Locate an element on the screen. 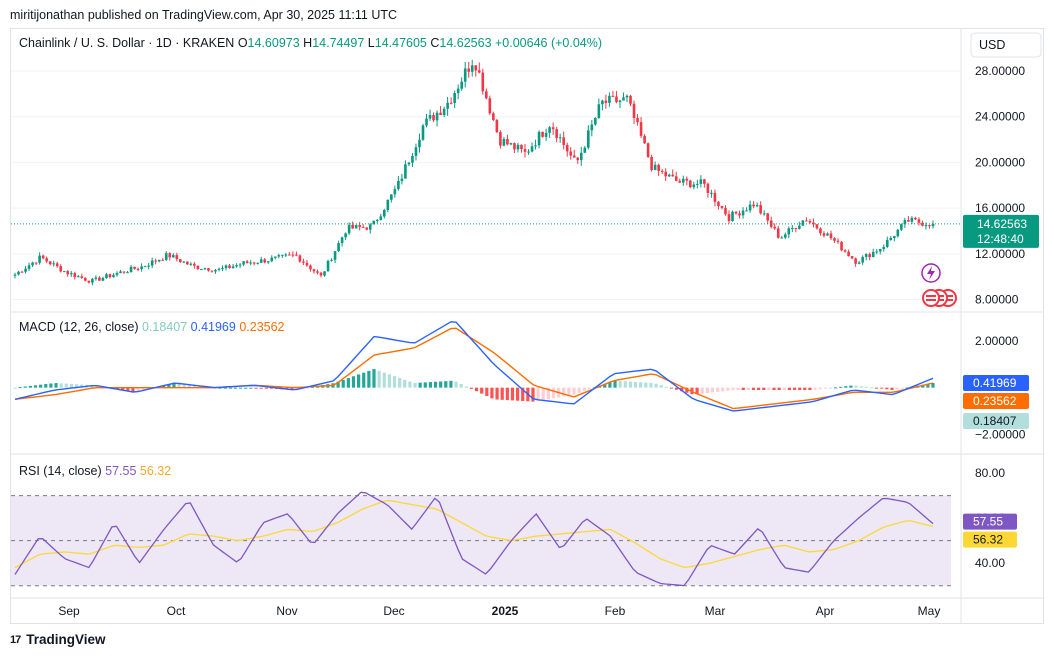 The image size is (1054, 659). price-axis-tick-label: 8.00000 is located at coordinates (997, 300).